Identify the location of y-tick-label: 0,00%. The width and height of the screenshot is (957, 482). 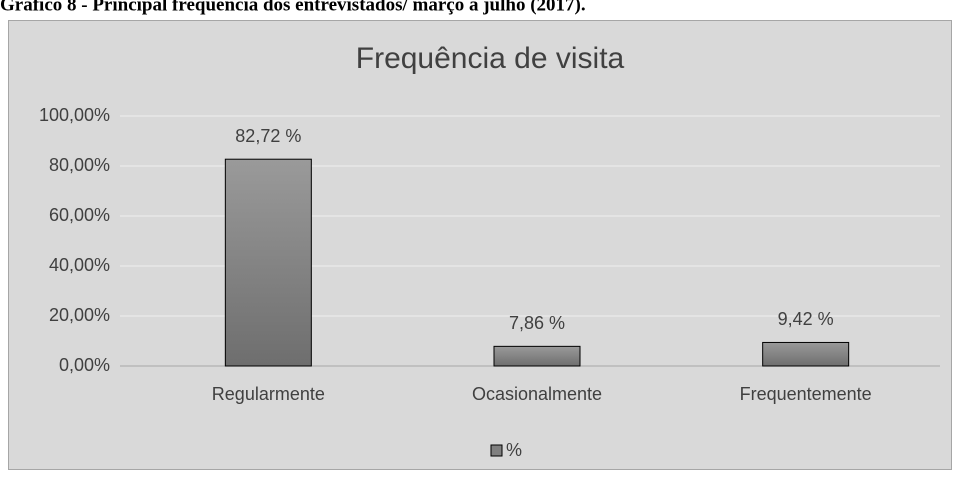
(84, 365).